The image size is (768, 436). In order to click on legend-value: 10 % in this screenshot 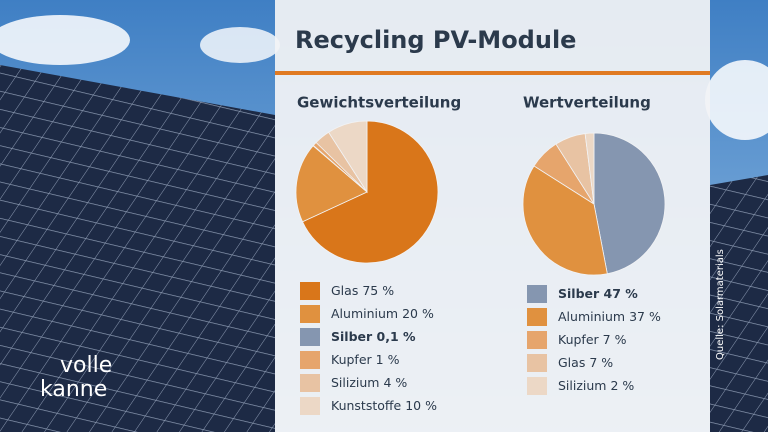, I will do `click(421, 405)`.